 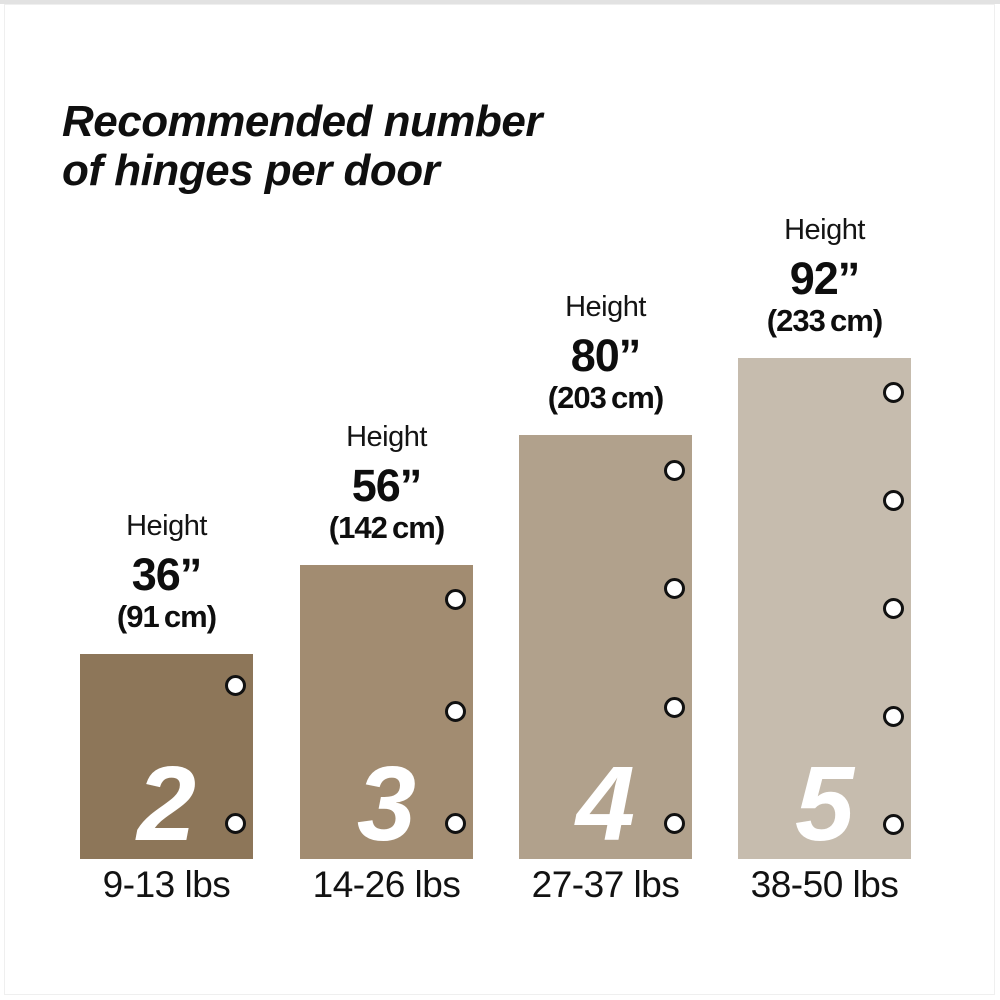 I want to click on hinge-count-number: 5, so click(x=824, y=804).